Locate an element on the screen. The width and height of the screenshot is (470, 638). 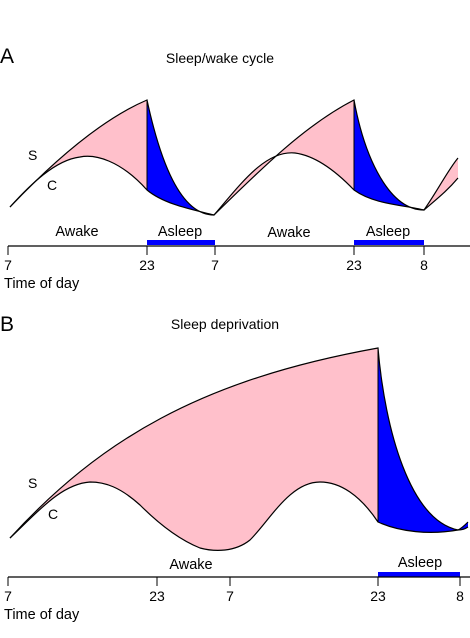
panel-a-s-label: S is located at coordinates (32, 155).